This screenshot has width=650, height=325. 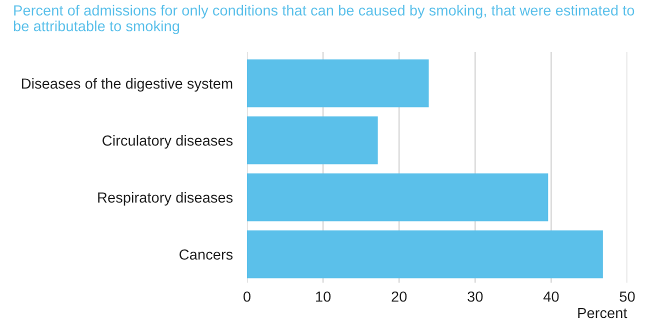 What do you see at coordinates (627, 296) in the screenshot?
I see `x-tick-label: 50` at bounding box center [627, 296].